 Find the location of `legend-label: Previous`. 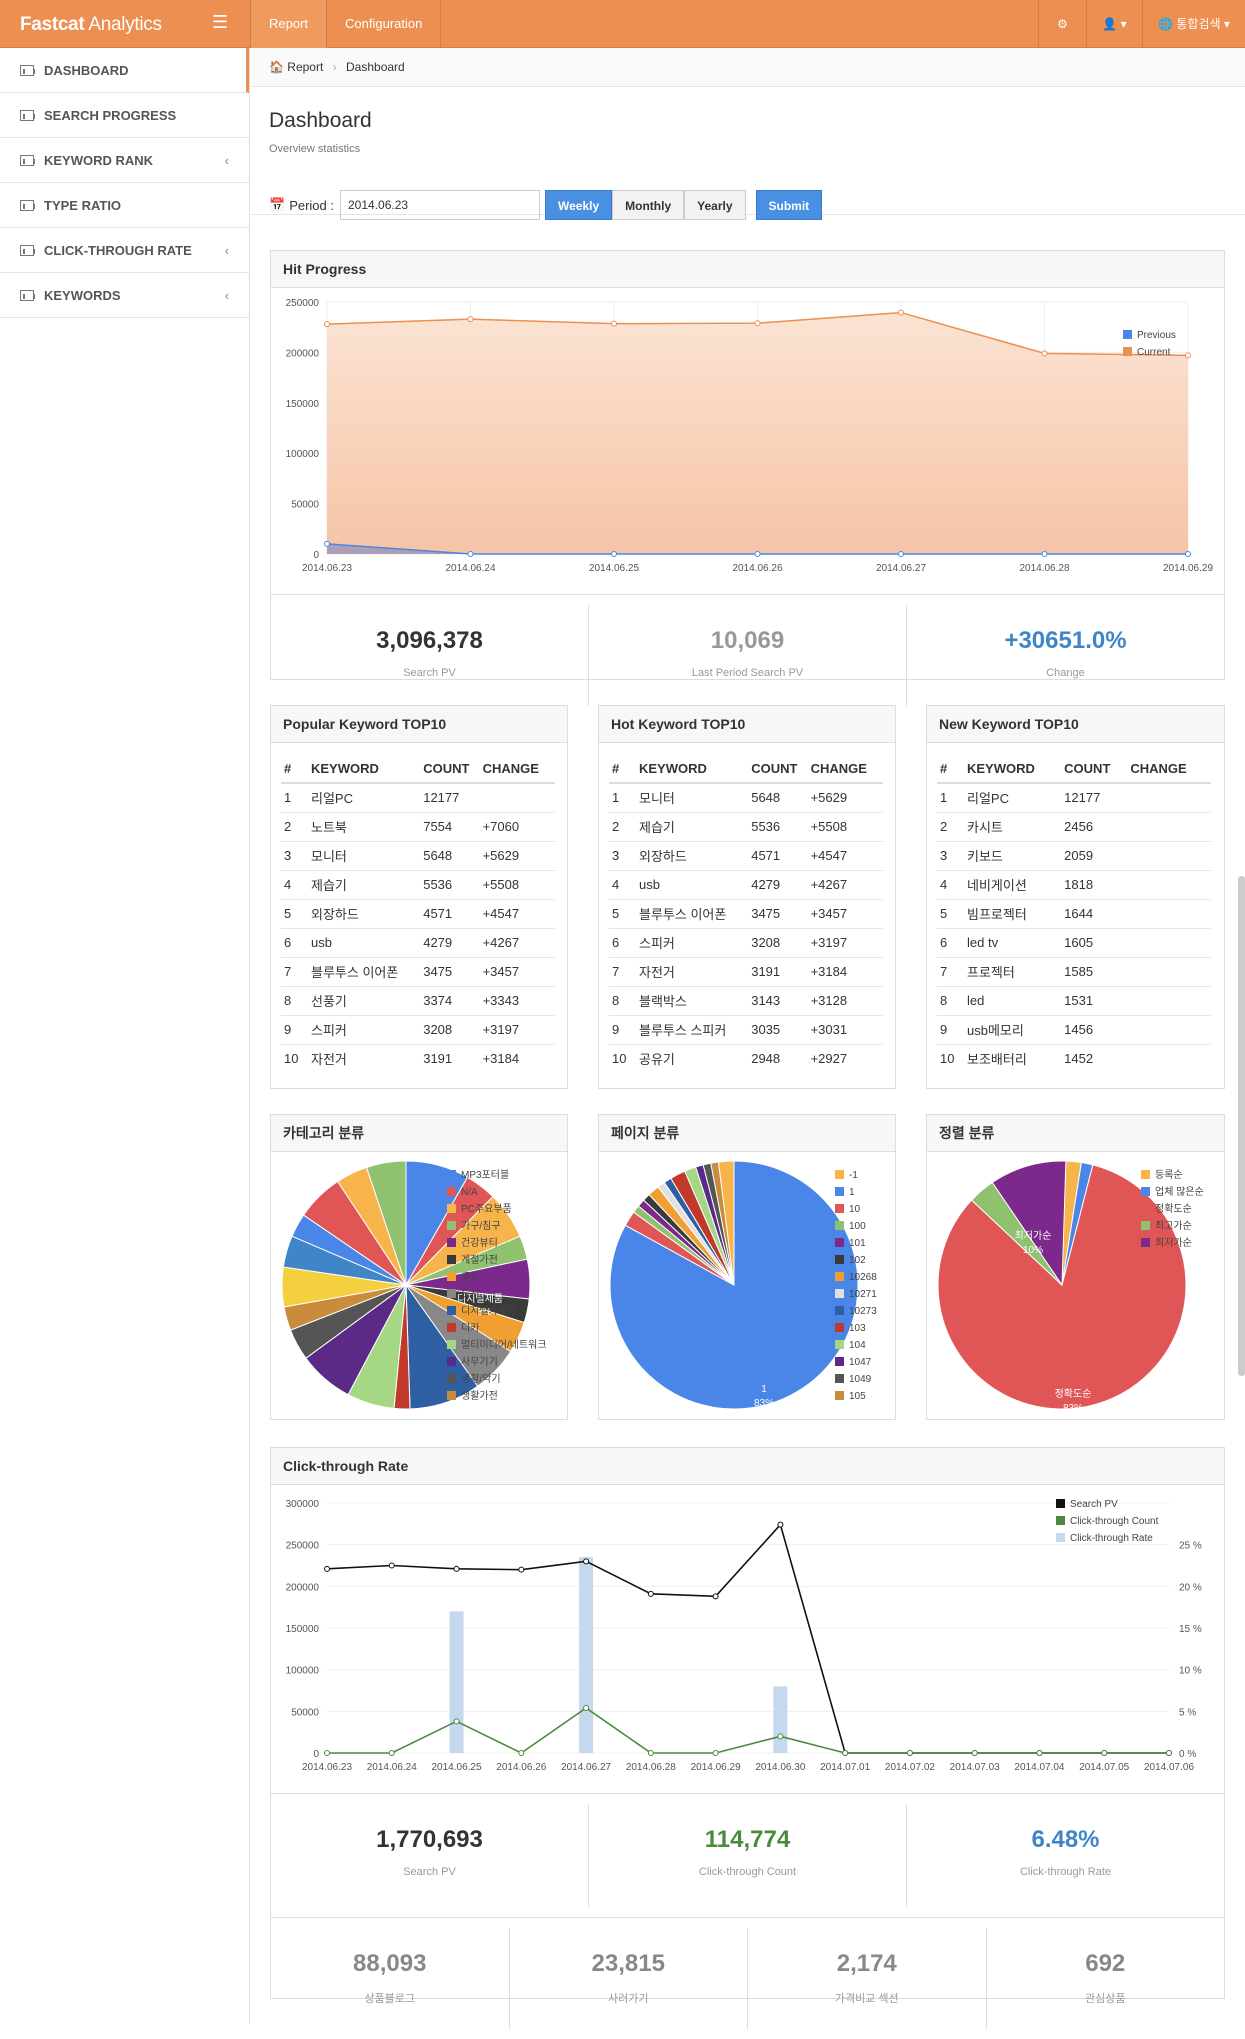

legend-label: Previous is located at coordinates (1156, 335).